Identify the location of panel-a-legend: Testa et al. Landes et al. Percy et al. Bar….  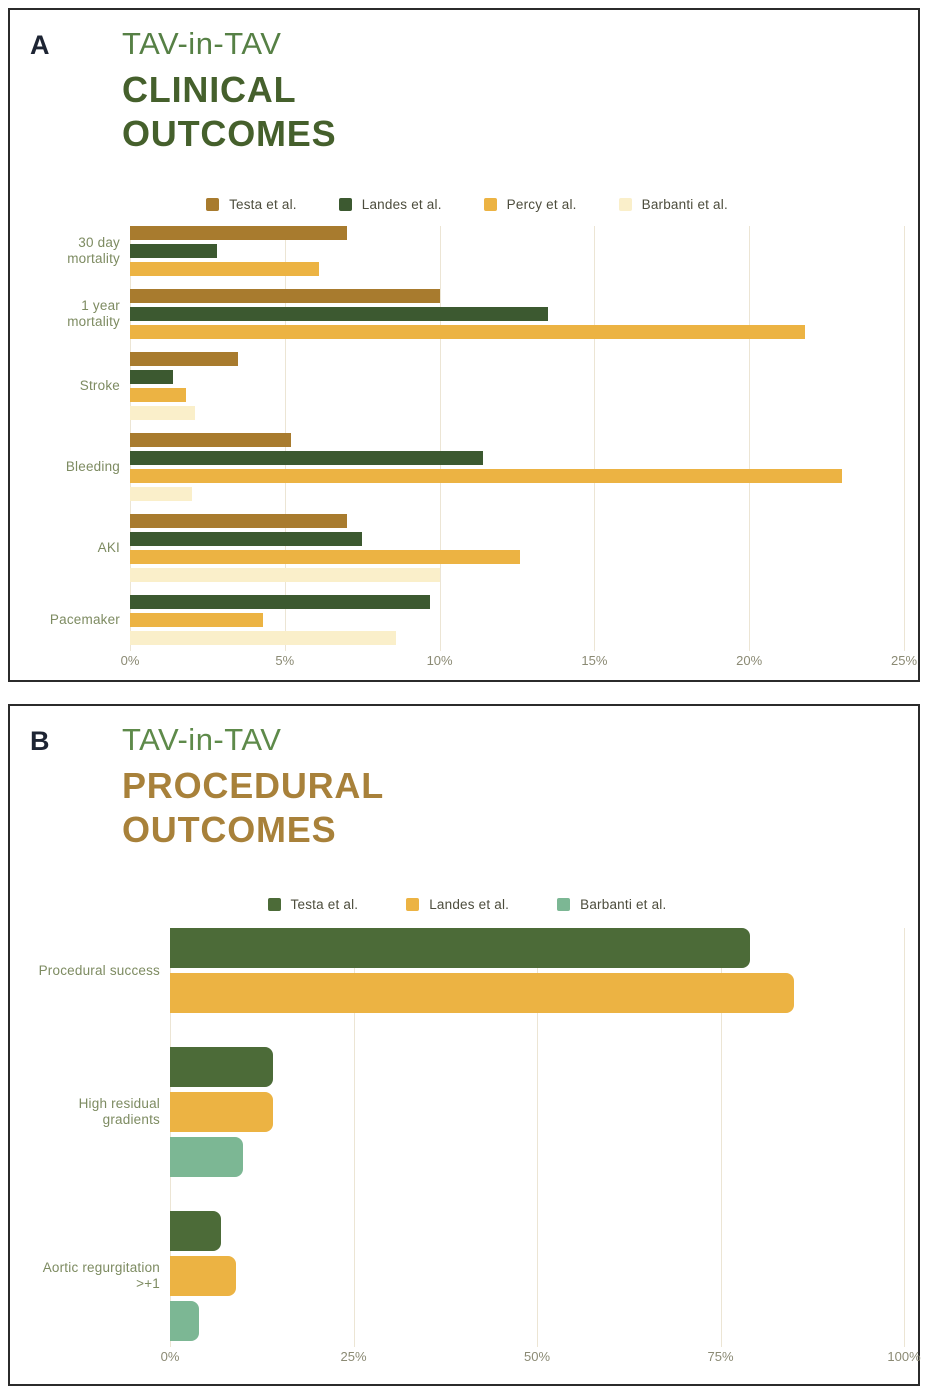
(467, 204).